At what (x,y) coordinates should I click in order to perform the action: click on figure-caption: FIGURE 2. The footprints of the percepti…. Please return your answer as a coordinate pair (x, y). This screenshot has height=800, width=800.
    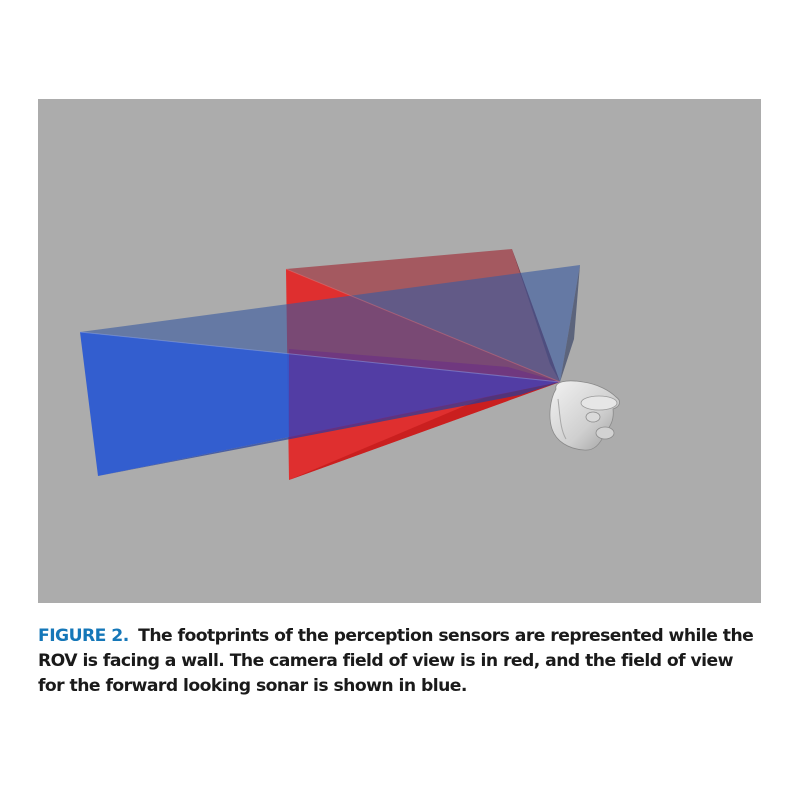
    Looking at the image, I should click on (401, 661).